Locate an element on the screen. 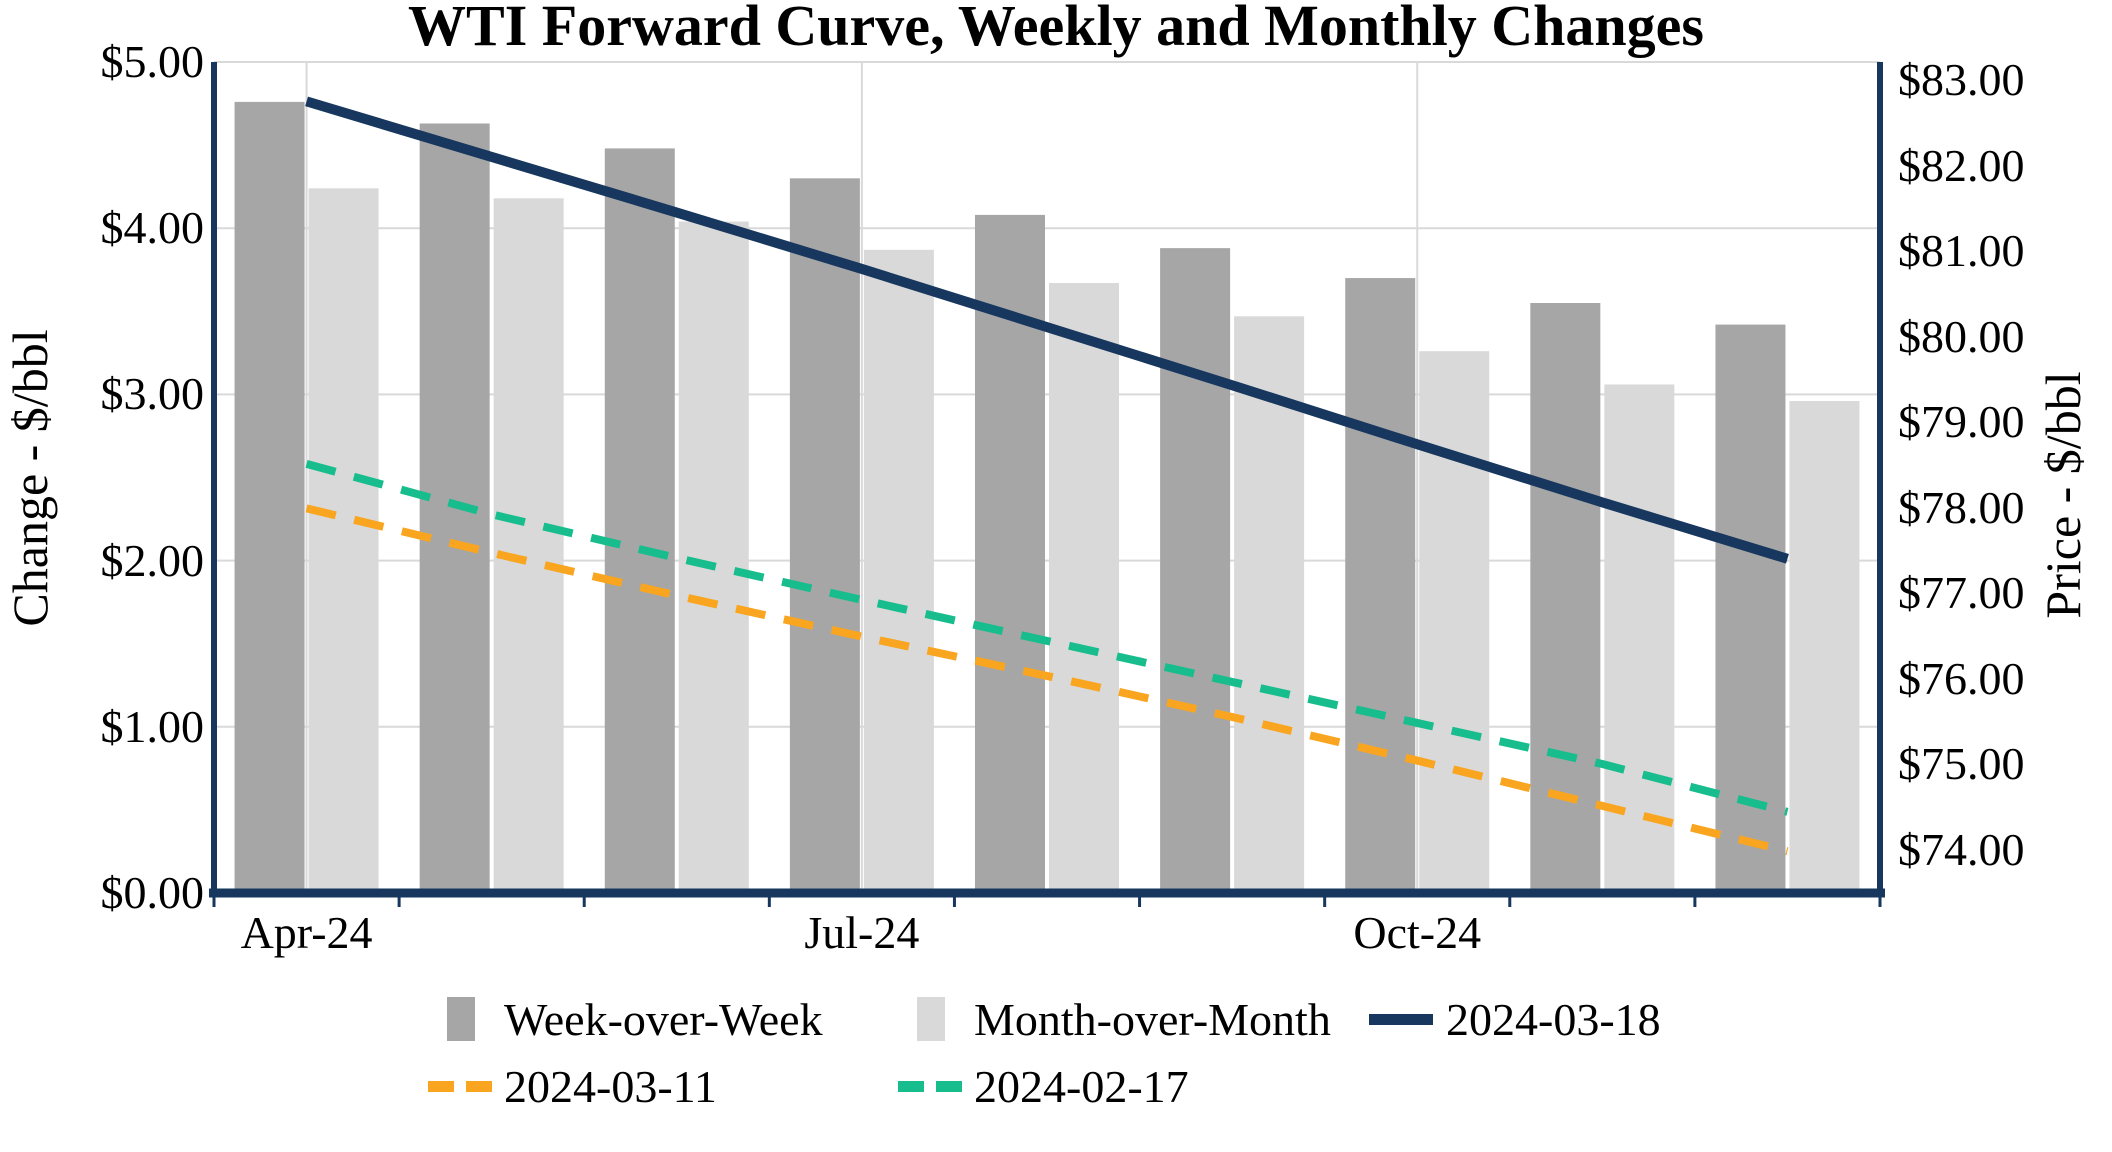 The height and width of the screenshot is (1152, 2112). legend-label: 2024-03-11 is located at coordinates (610, 1086).